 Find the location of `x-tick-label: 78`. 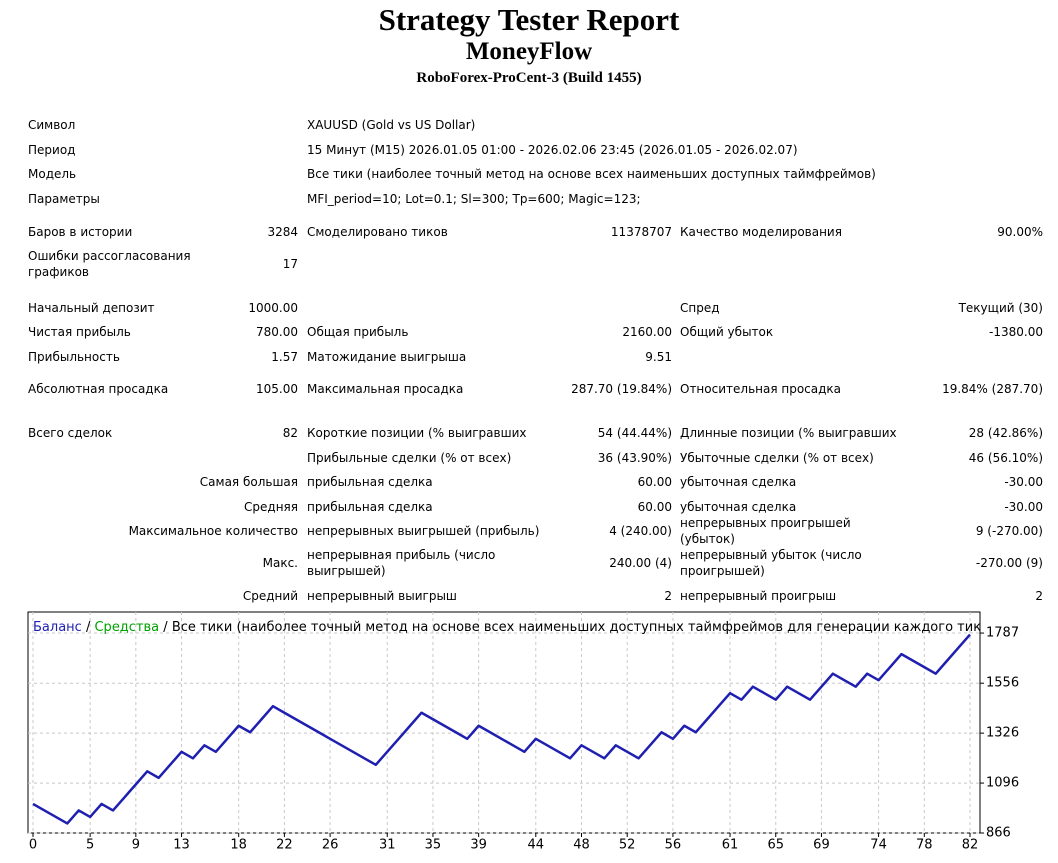

x-tick-label: 78 is located at coordinates (924, 845).